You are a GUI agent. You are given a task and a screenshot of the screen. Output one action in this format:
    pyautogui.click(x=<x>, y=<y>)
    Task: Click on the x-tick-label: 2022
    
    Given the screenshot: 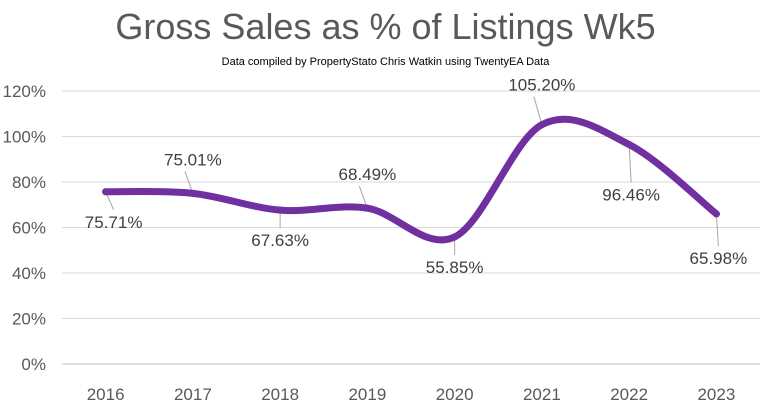 What is the action you would take?
    pyautogui.click(x=629, y=394)
    